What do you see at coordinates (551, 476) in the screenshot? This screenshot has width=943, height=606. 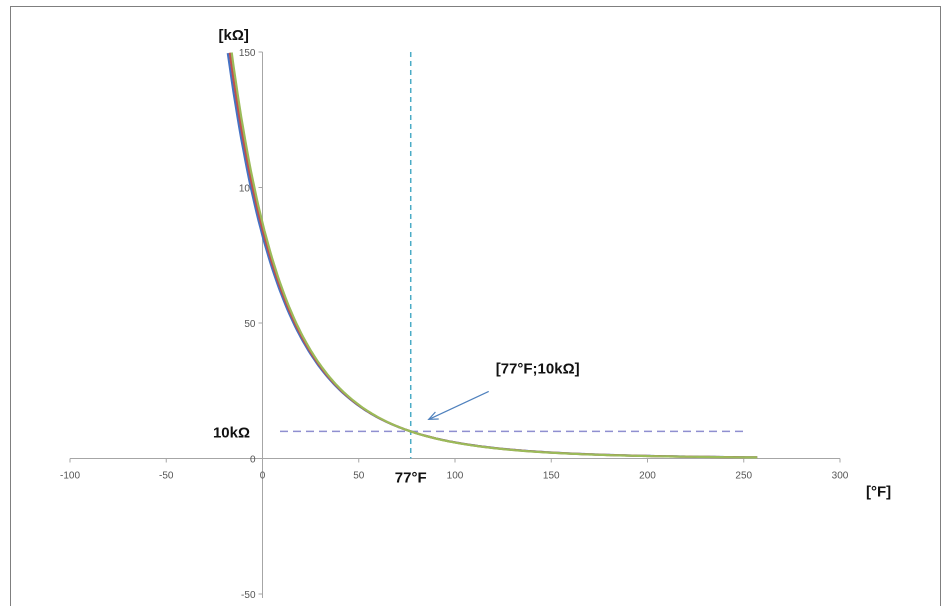 I see `x-tick-label: 150` at bounding box center [551, 476].